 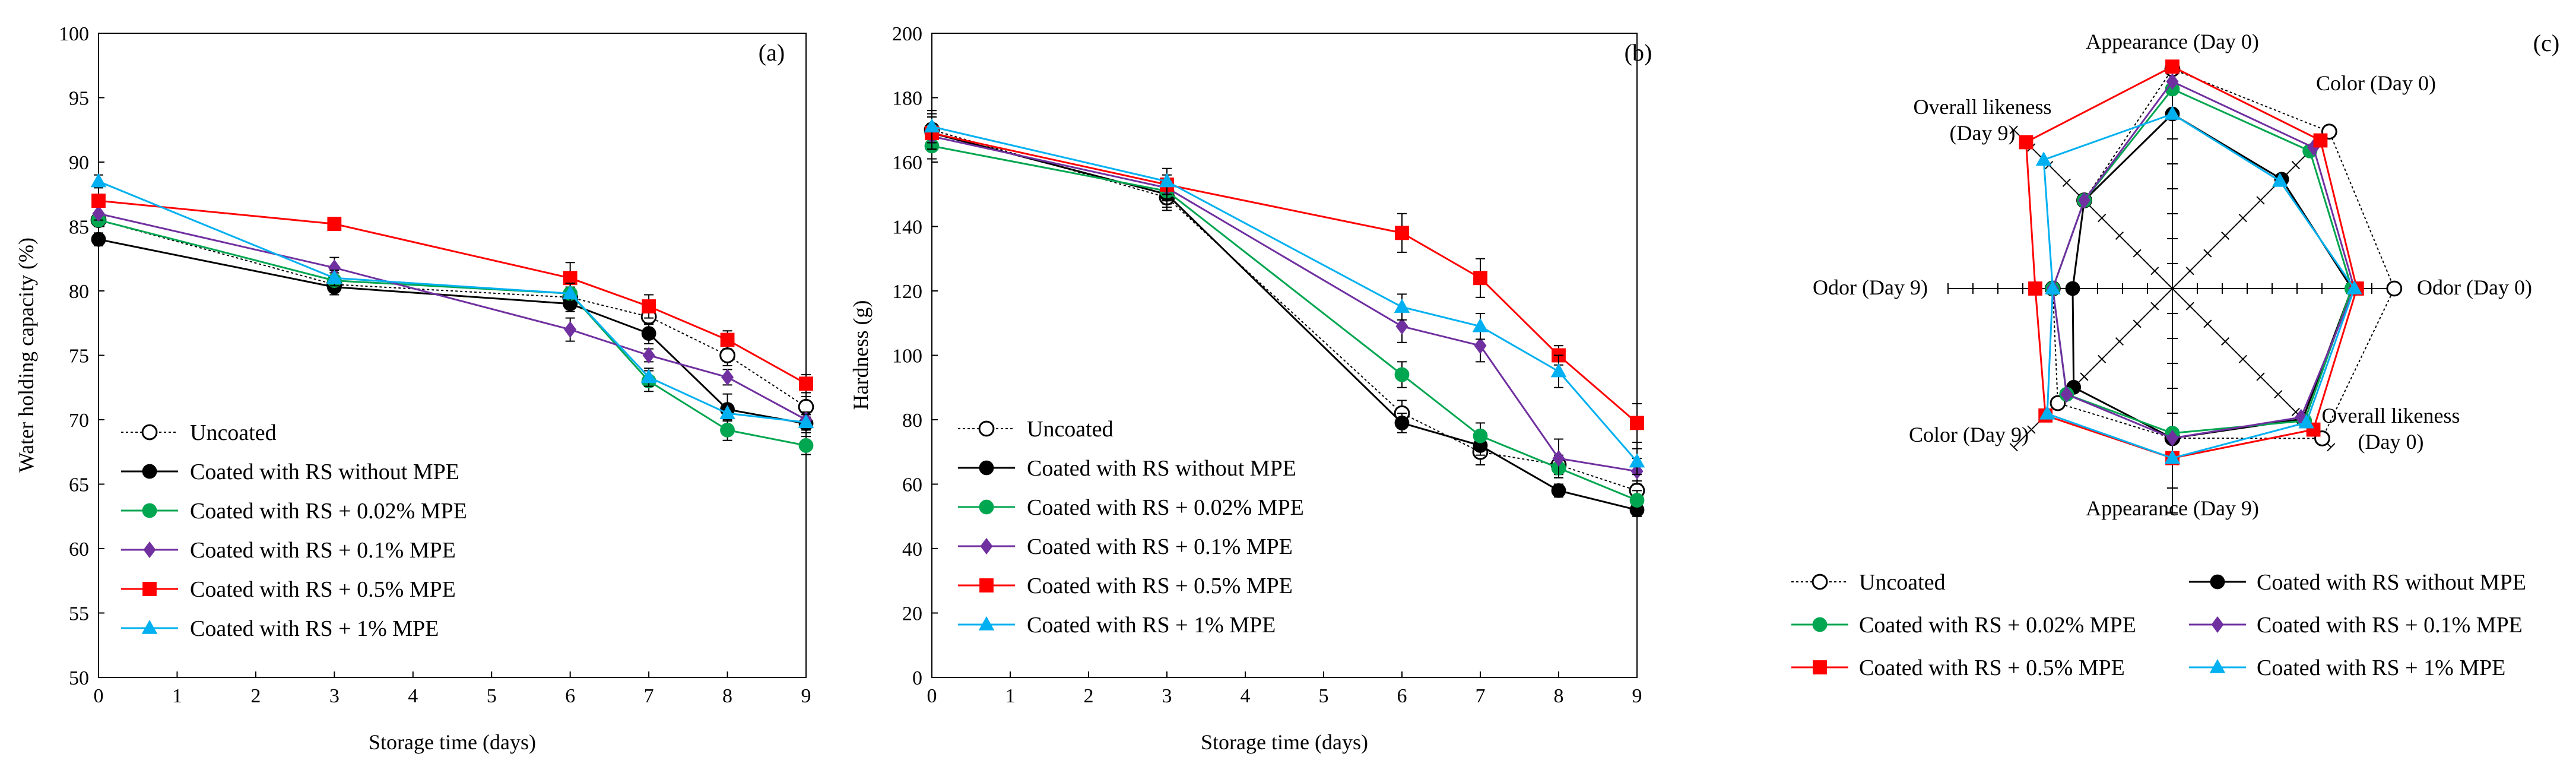 I want to click on chart-a-ytick-label: 100, so click(x=74, y=34).